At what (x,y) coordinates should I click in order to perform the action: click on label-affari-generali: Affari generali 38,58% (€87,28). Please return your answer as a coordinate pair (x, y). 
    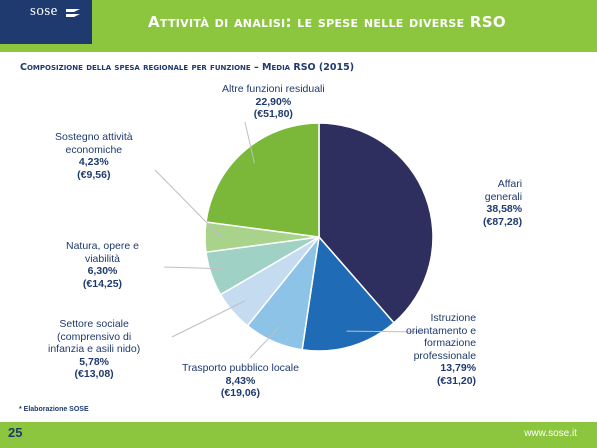
    Looking at the image, I should click on (502, 203).